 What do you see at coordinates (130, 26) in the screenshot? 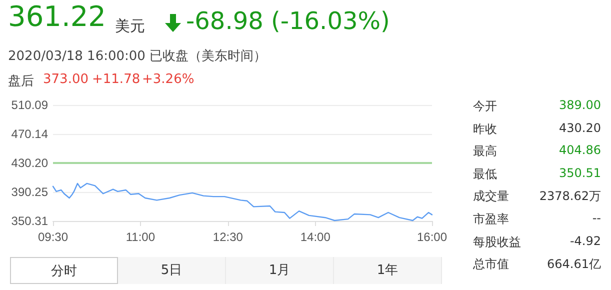
I see `text: 美元` at bounding box center [130, 26].